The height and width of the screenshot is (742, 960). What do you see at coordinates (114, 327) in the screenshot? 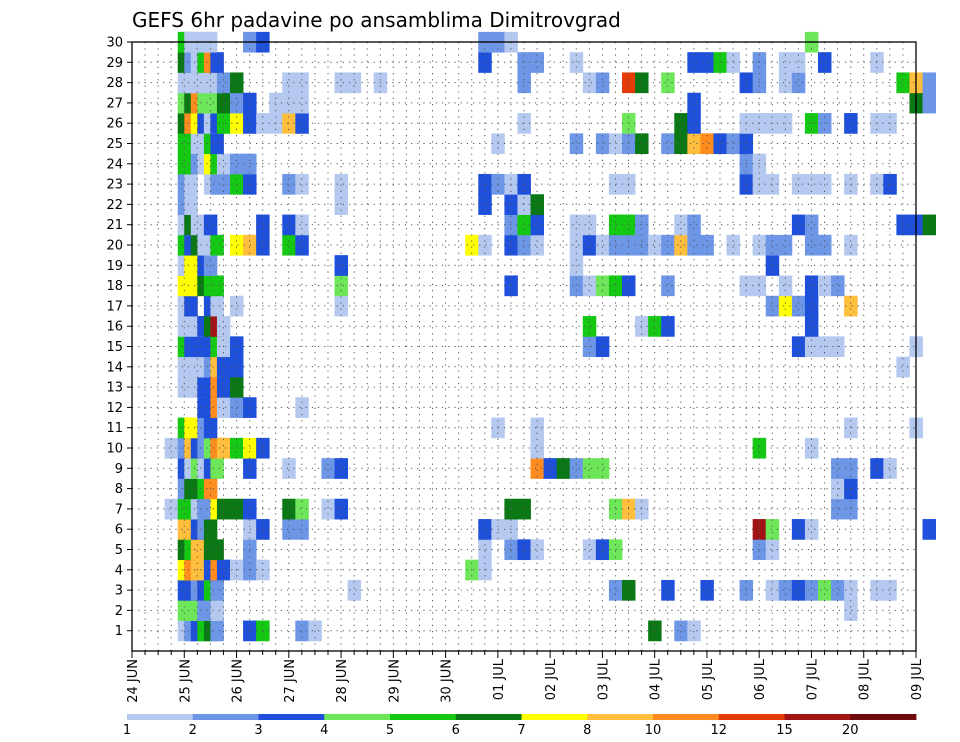
I see `y-tick-label: 16` at bounding box center [114, 327].